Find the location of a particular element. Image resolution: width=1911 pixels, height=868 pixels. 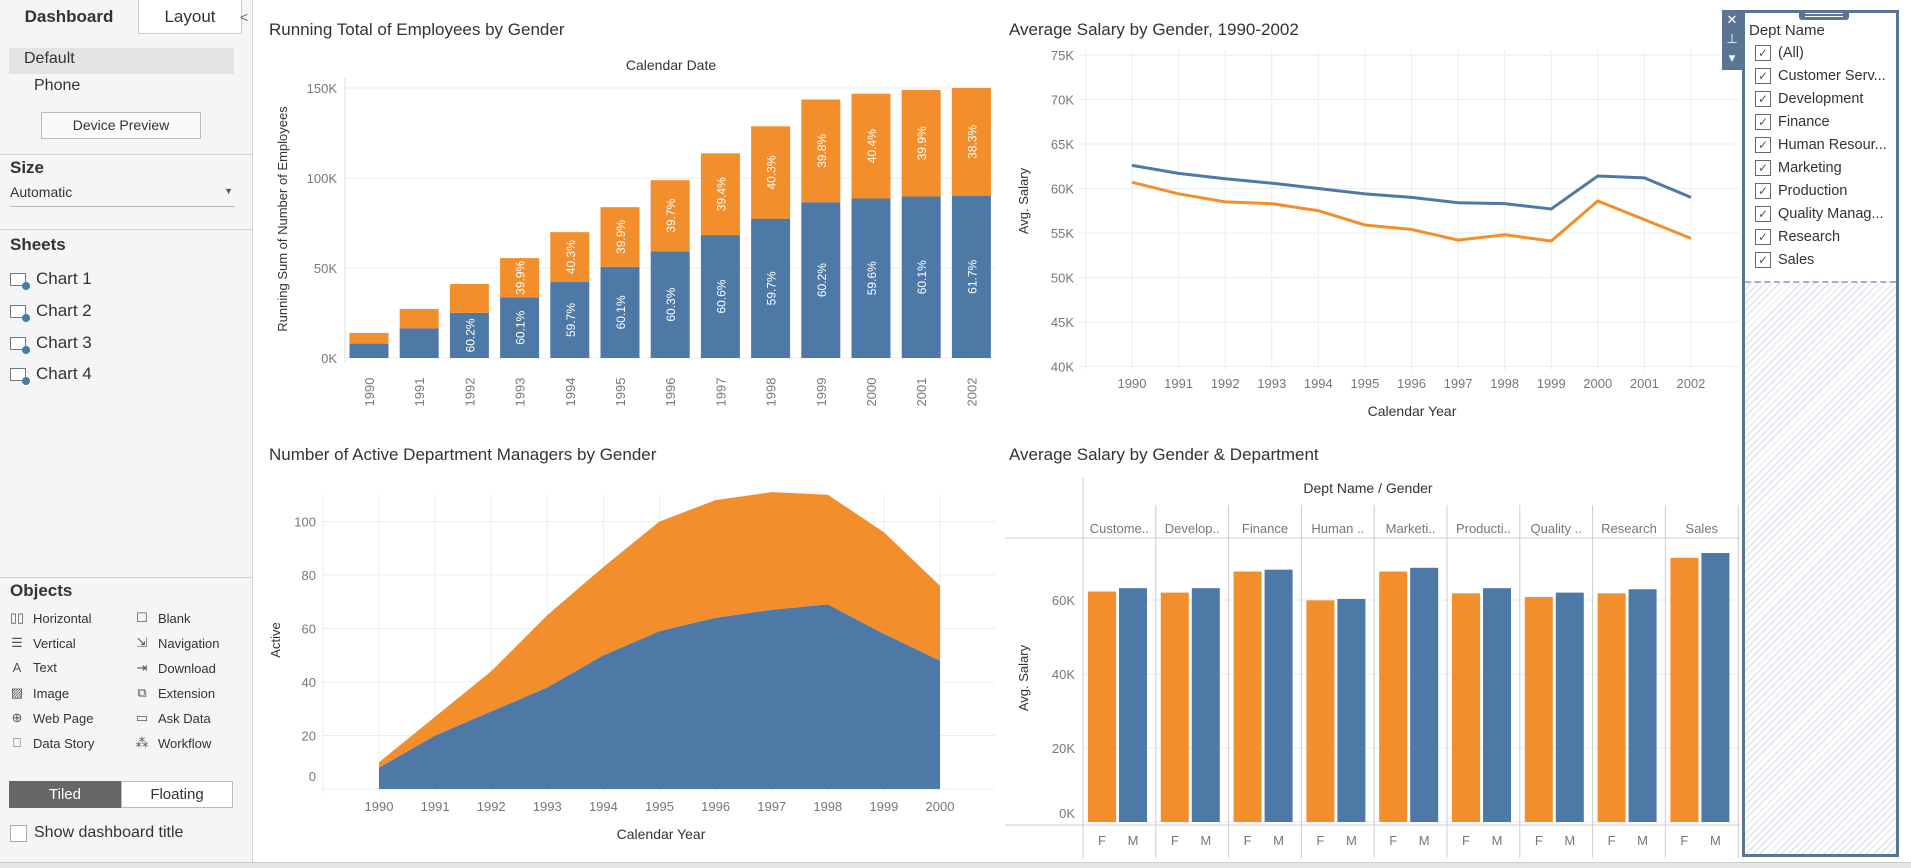

object-label: Image is located at coordinates (51, 693).